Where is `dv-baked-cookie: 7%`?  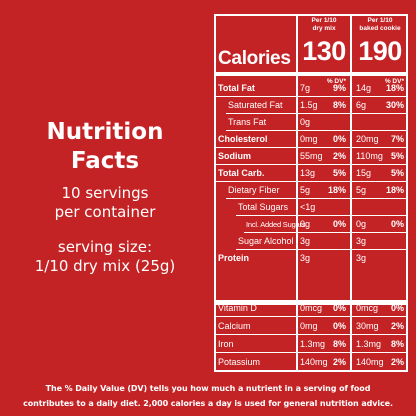
dv-baked-cookie: 7% is located at coordinates (397, 139).